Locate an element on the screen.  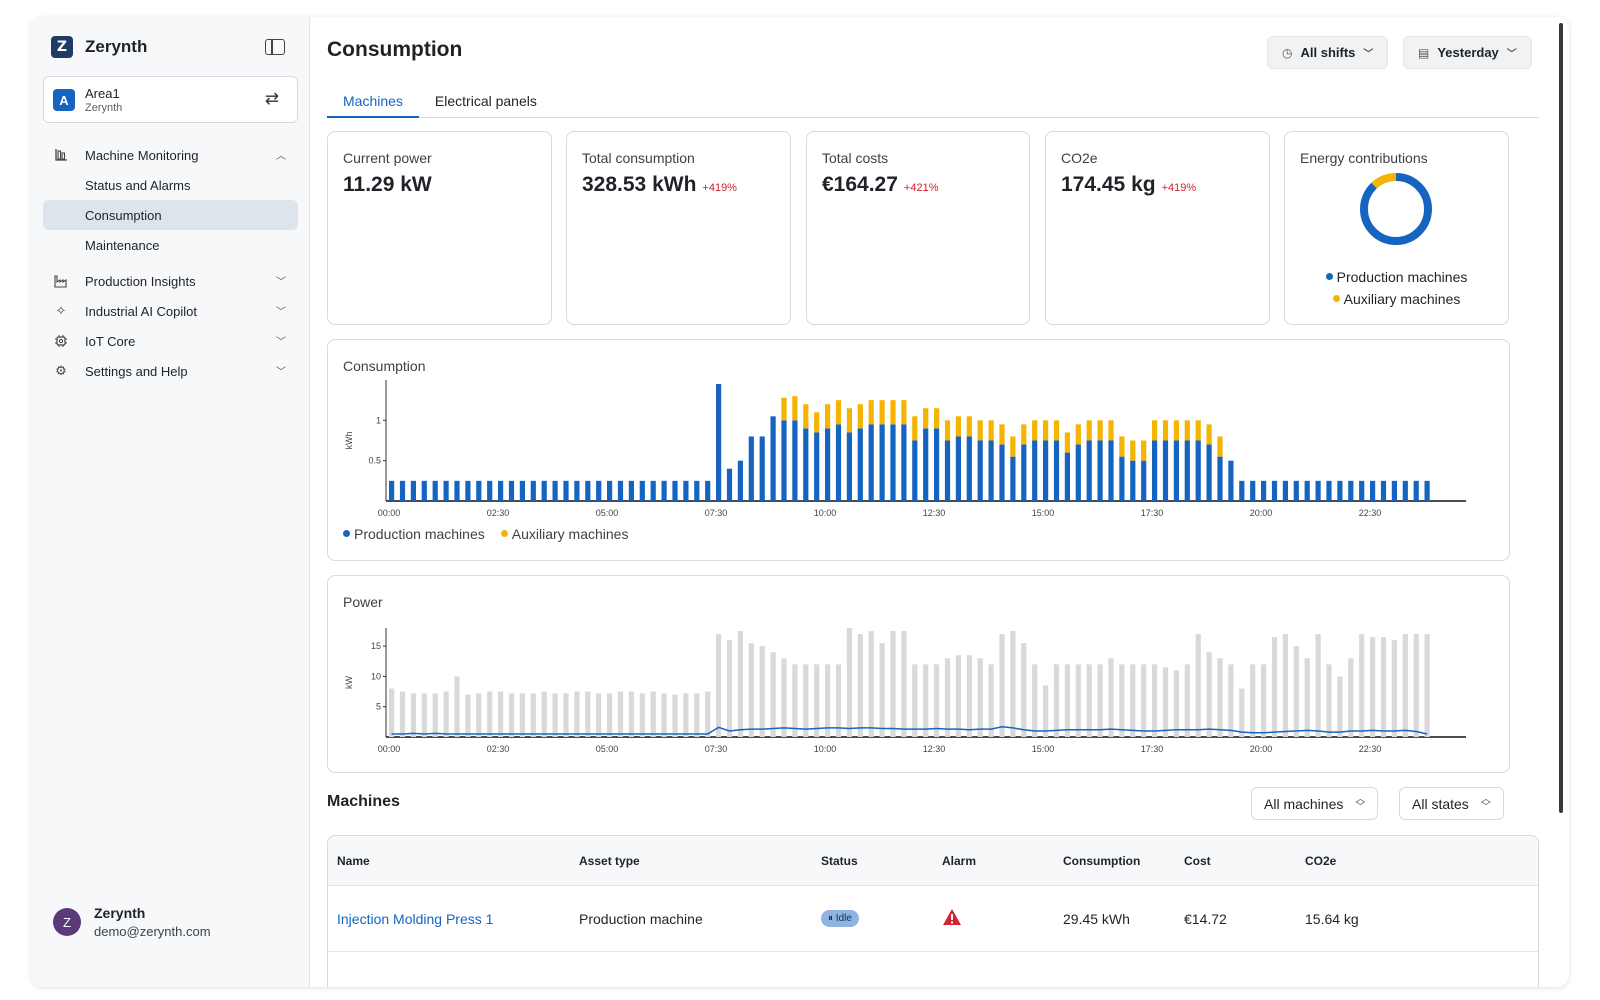
scrollbar is located at coordinates (1561, 418).